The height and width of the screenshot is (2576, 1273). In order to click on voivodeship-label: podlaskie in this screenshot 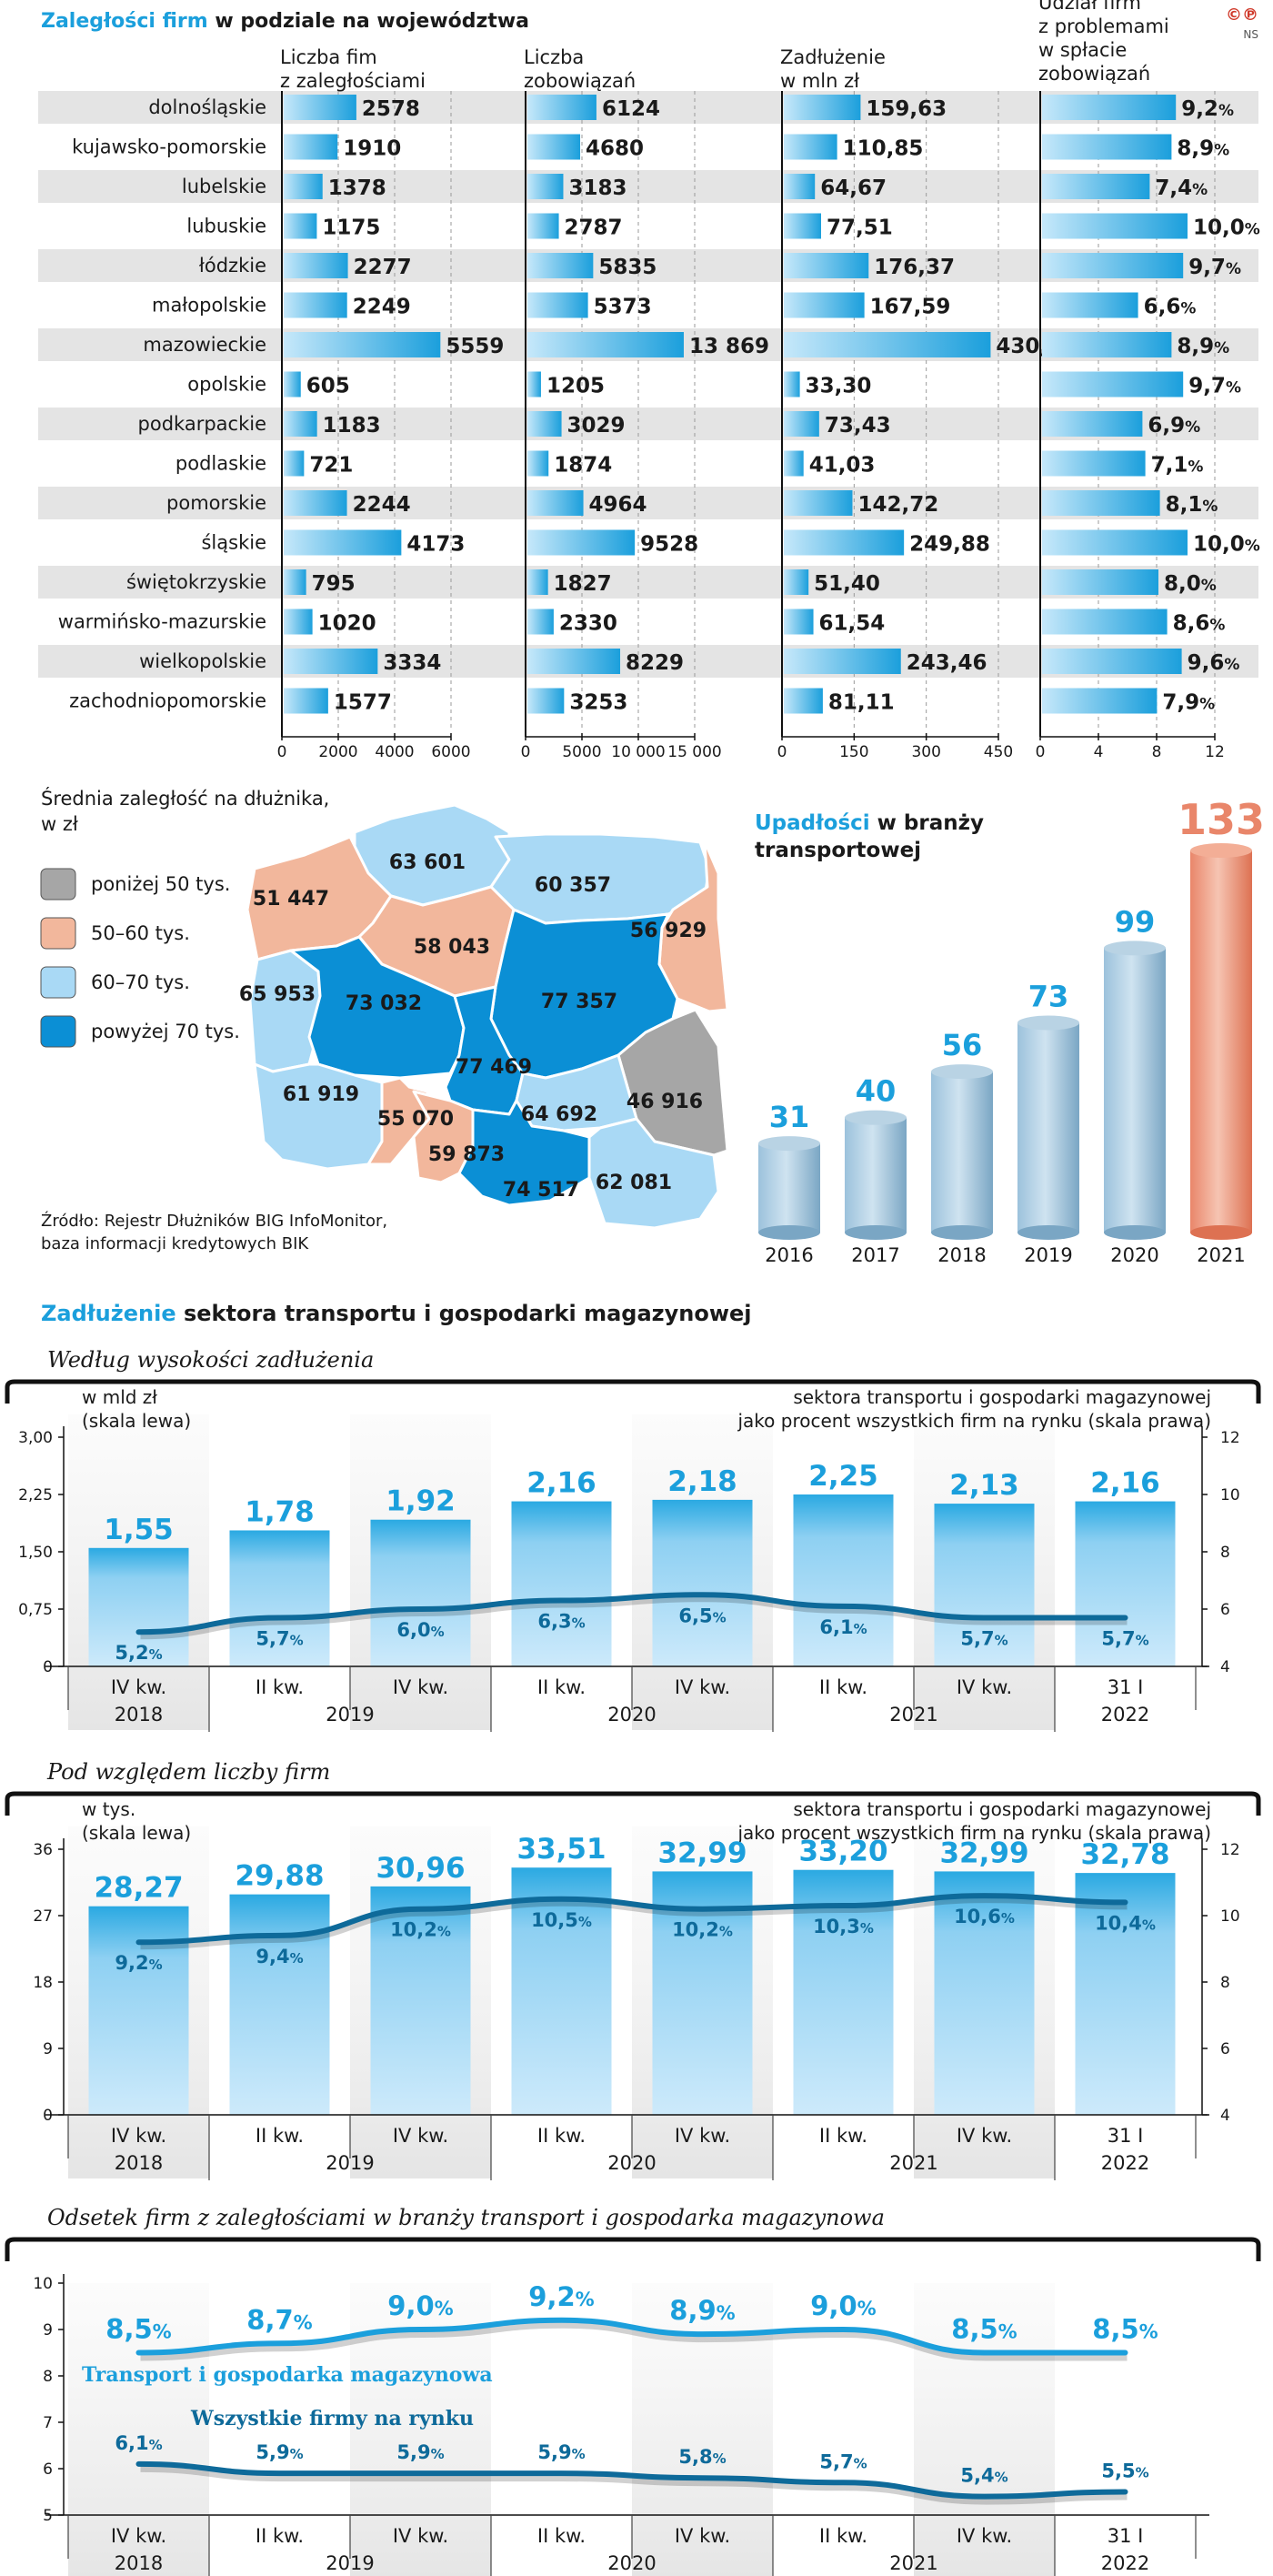, I will do `click(220, 464)`.